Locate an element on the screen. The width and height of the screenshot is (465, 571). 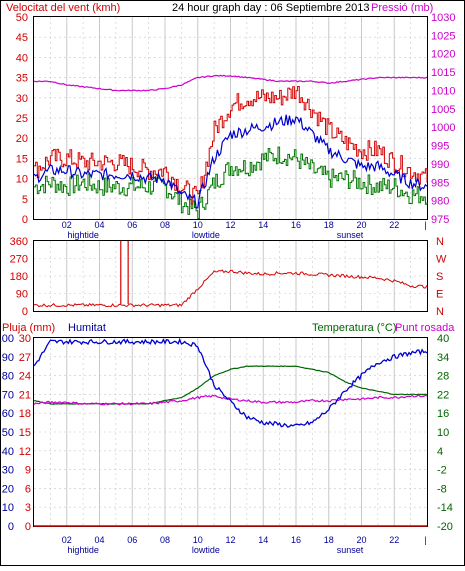
direction-tick-label: 0 is located at coordinates (25, 312).